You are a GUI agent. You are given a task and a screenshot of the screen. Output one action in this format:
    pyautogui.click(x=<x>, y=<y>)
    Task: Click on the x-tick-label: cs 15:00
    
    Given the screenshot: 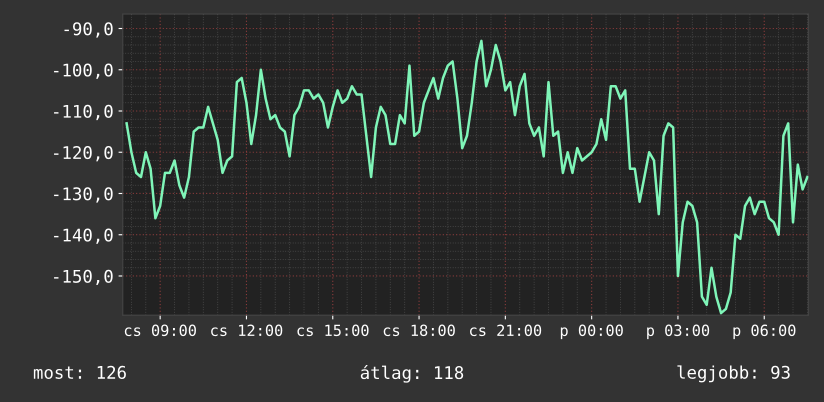 What is the action you would take?
    pyautogui.click(x=333, y=330)
    